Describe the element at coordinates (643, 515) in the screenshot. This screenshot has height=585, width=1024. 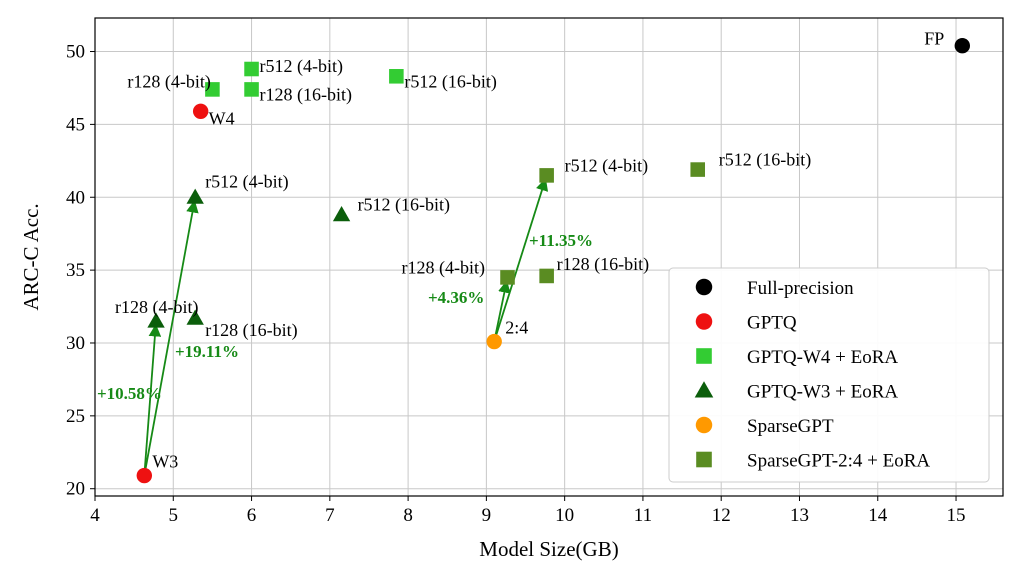
I see `x-tick-label: 11` at that location.